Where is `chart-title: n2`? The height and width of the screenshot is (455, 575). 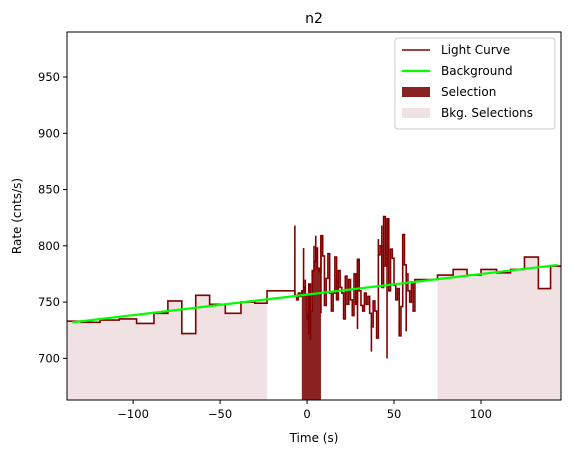 chart-title: n2 is located at coordinates (314, 19).